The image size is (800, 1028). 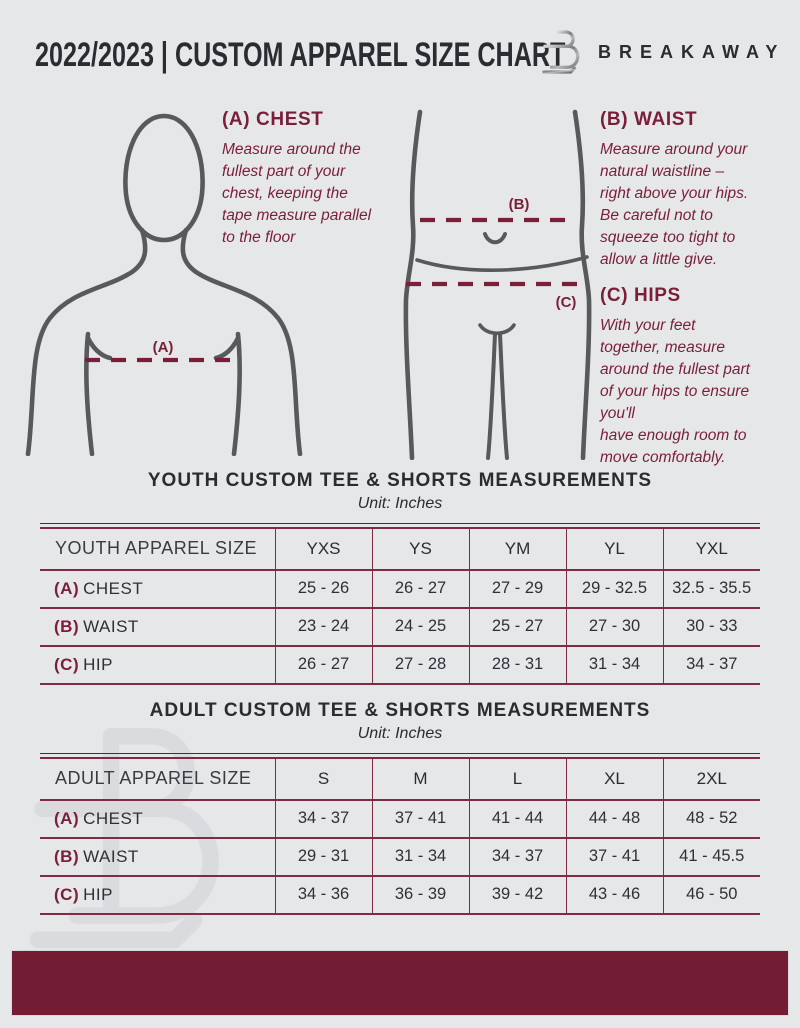 What do you see at coordinates (420, 779) in the screenshot?
I see `size-column-header: M` at bounding box center [420, 779].